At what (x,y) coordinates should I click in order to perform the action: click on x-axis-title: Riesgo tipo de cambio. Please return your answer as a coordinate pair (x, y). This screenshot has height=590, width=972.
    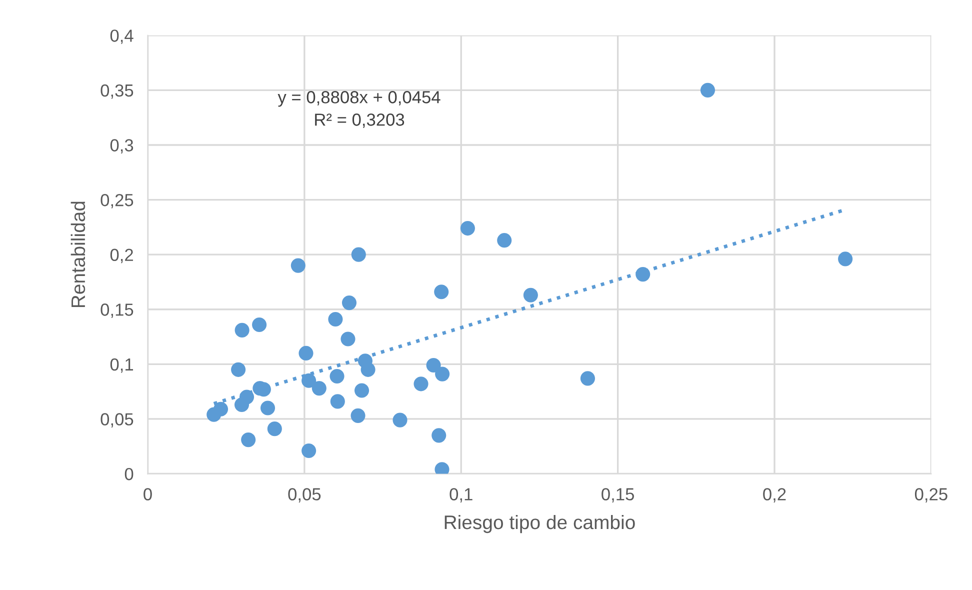
    Looking at the image, I should click on (539, 524).